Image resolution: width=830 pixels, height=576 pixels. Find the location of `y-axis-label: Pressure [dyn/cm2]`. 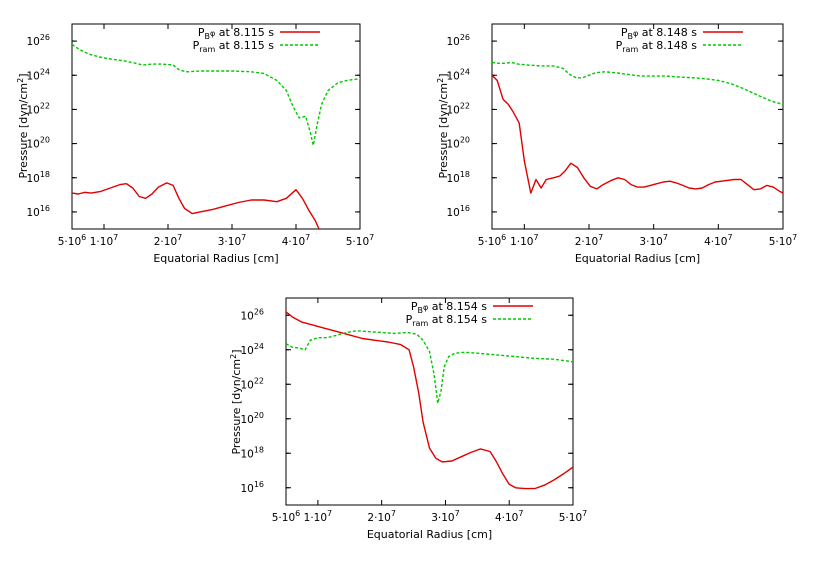

y-axis-label: Pressure [dyn/cm2] is located at coordinates (443, 125).